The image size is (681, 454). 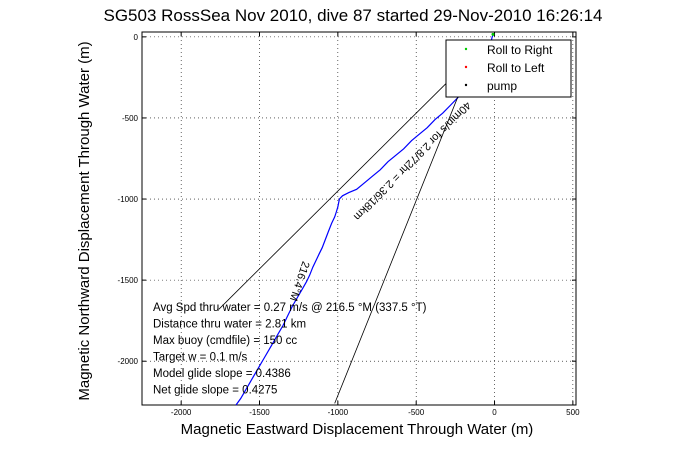 What do you see at coordinates (200, 358) in the screenshot?
I see `annotation-line: Target w = 0.1 m/s` at bounding box center [200, 358].